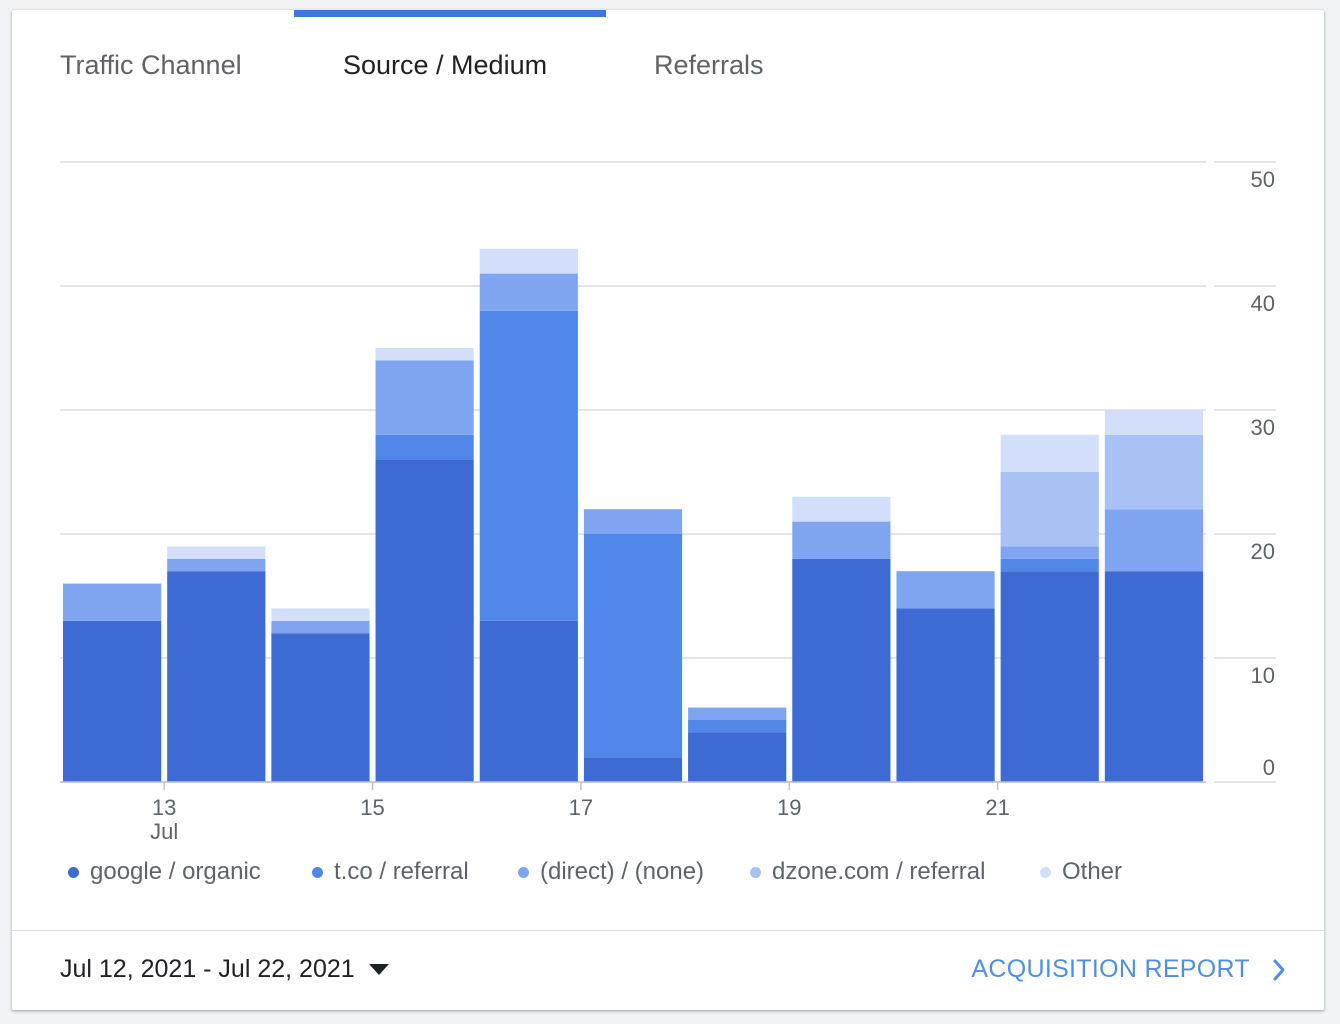 The width and height of the screenshot is (1340, 1024). Describe the element at coordinates (175, 871) in the screenshot. I see `legend-label: google / organic` at that location.